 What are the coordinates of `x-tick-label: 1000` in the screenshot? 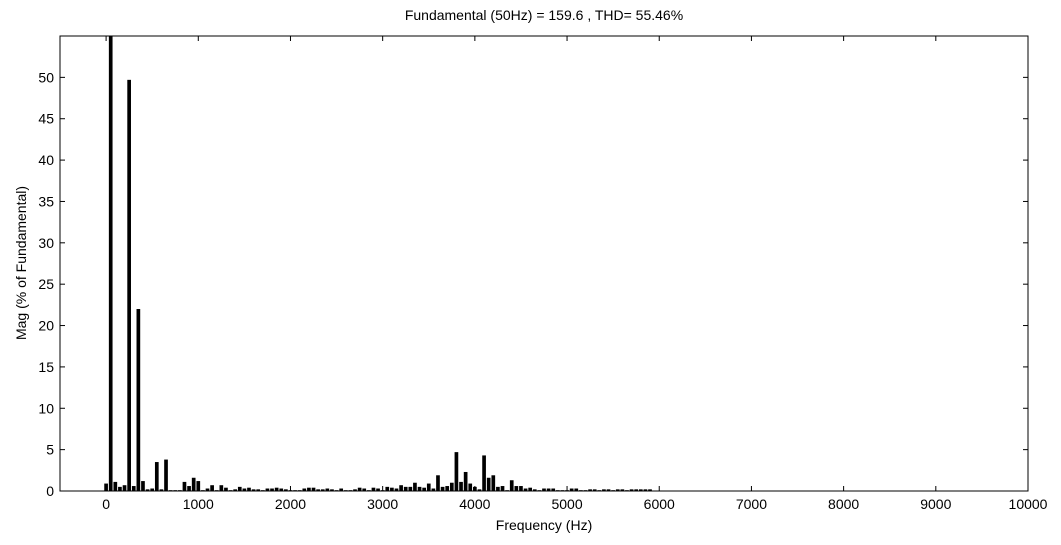 It's located at (198, 504).